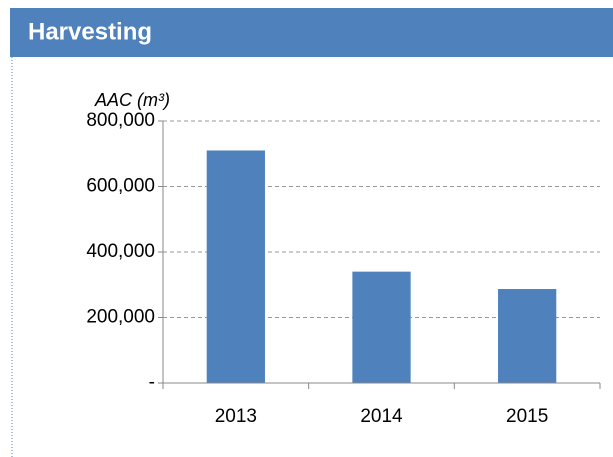 The width and height of the screenshot is (613, 457). What do you see at coordinates (236, 416) in the screenshot?
I see `x-tick-label: 2013` at bounding box center [236, 416].